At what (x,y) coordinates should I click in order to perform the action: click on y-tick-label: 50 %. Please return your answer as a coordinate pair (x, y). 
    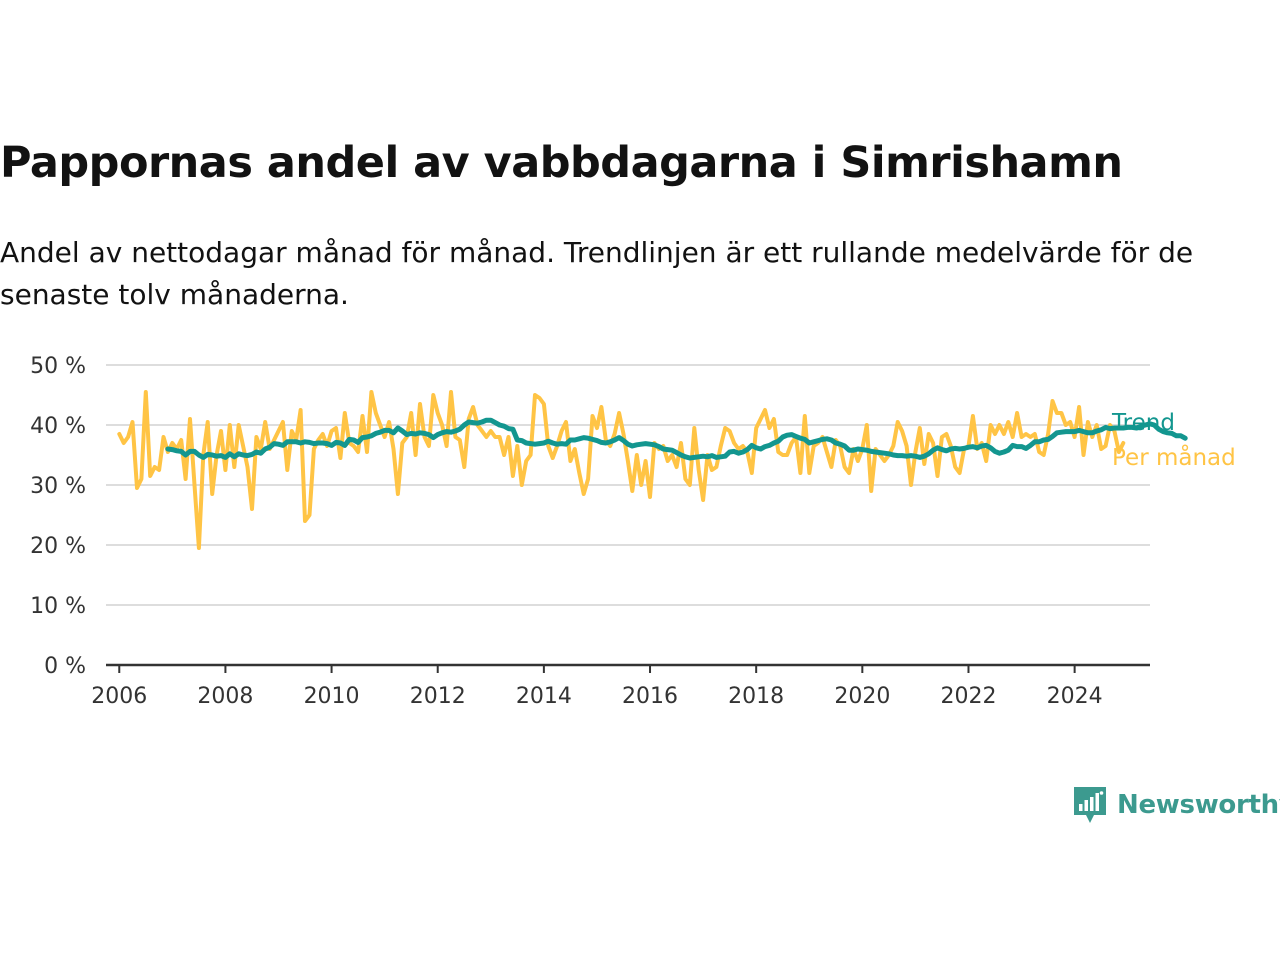
    Looking at the image, I should click on (58, 366).